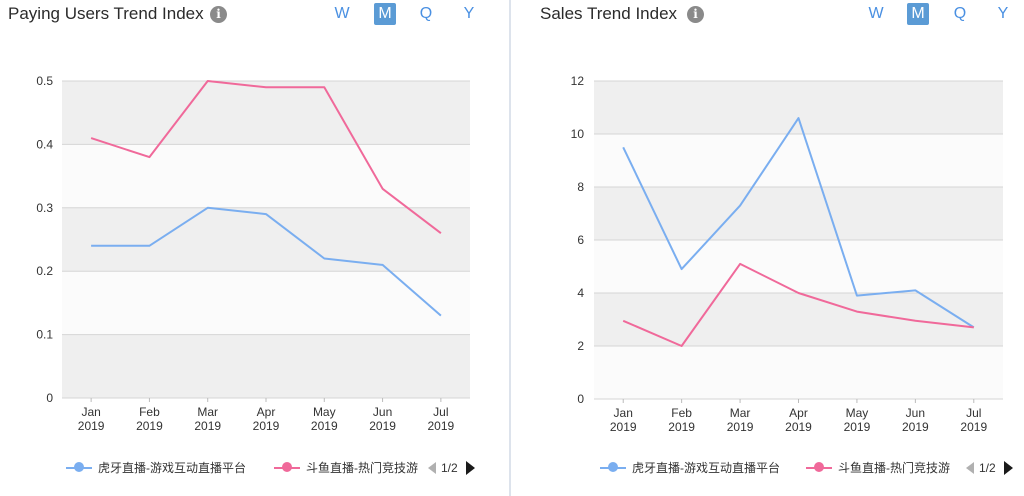 This screenshot has height=496, width=1024. I want to click on y-tick-label: 0.5, so click(44, 81).